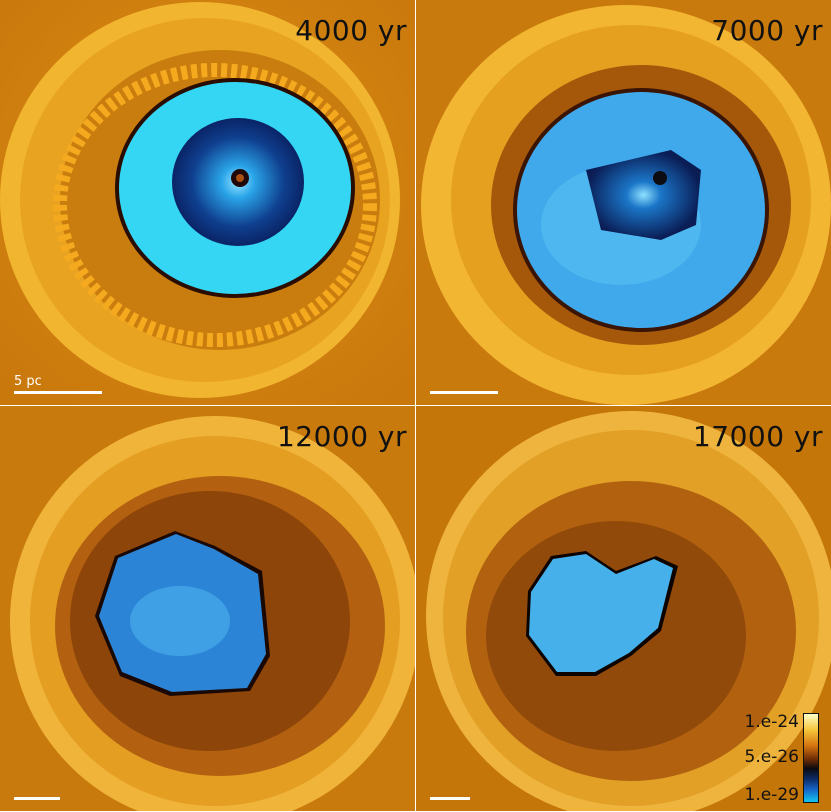 This screenshot has width=831, height=812. What do you see at coordinates (351, 30) in the screenshot?
I see `time-label: 4000 yr` at bounding box center [351, 30].